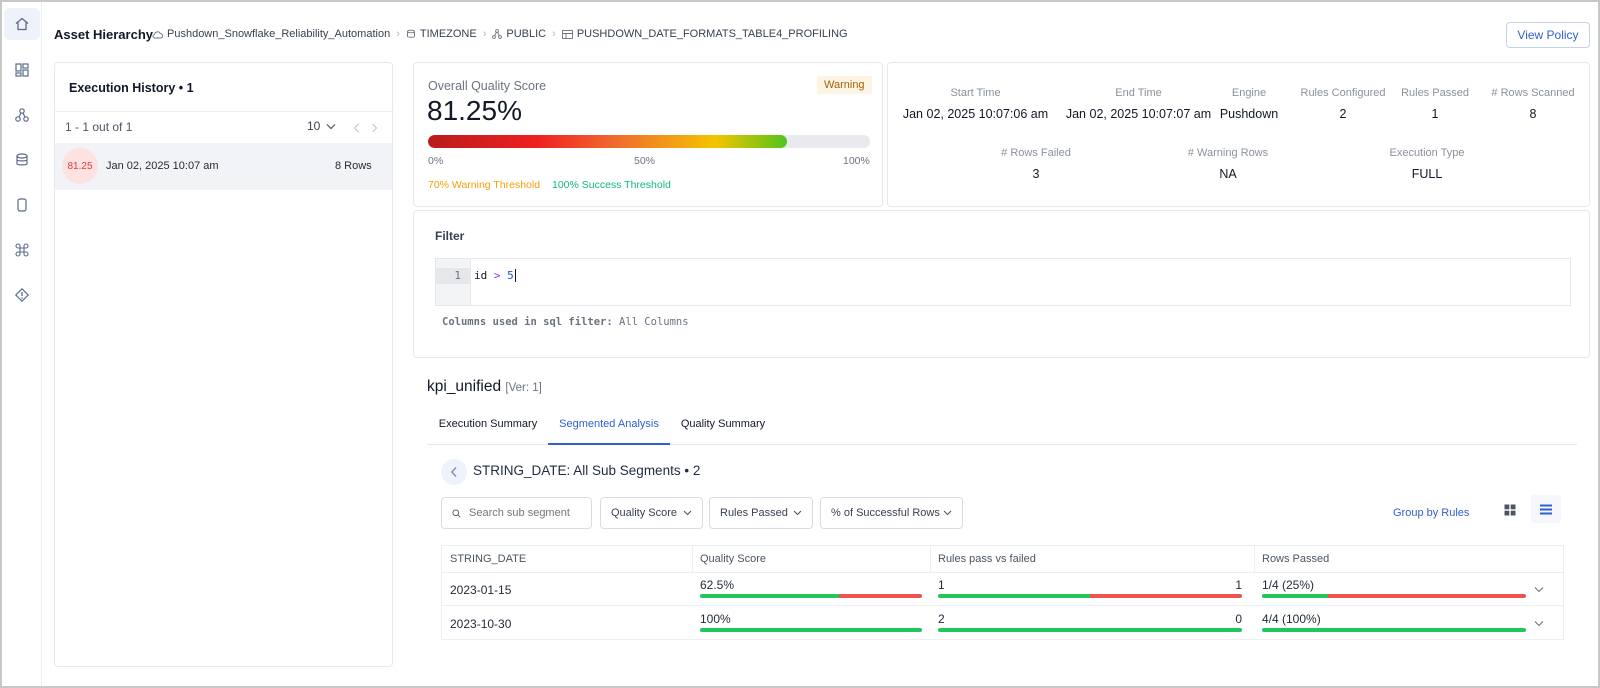 The height and width of the screenshot is (688, 1600). Describe the element at coordinates (1238, 585) in the screenshot. I see `cell-rules-fail: 1` at that location.